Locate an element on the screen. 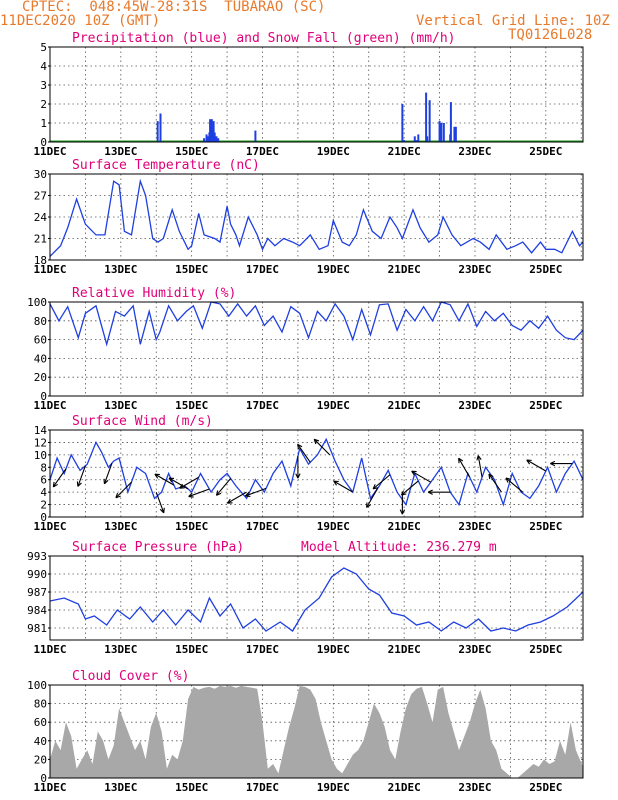 The image size is (618, 800). panel-title: Relative Humidity (%) is located at coordinates (154, 293).